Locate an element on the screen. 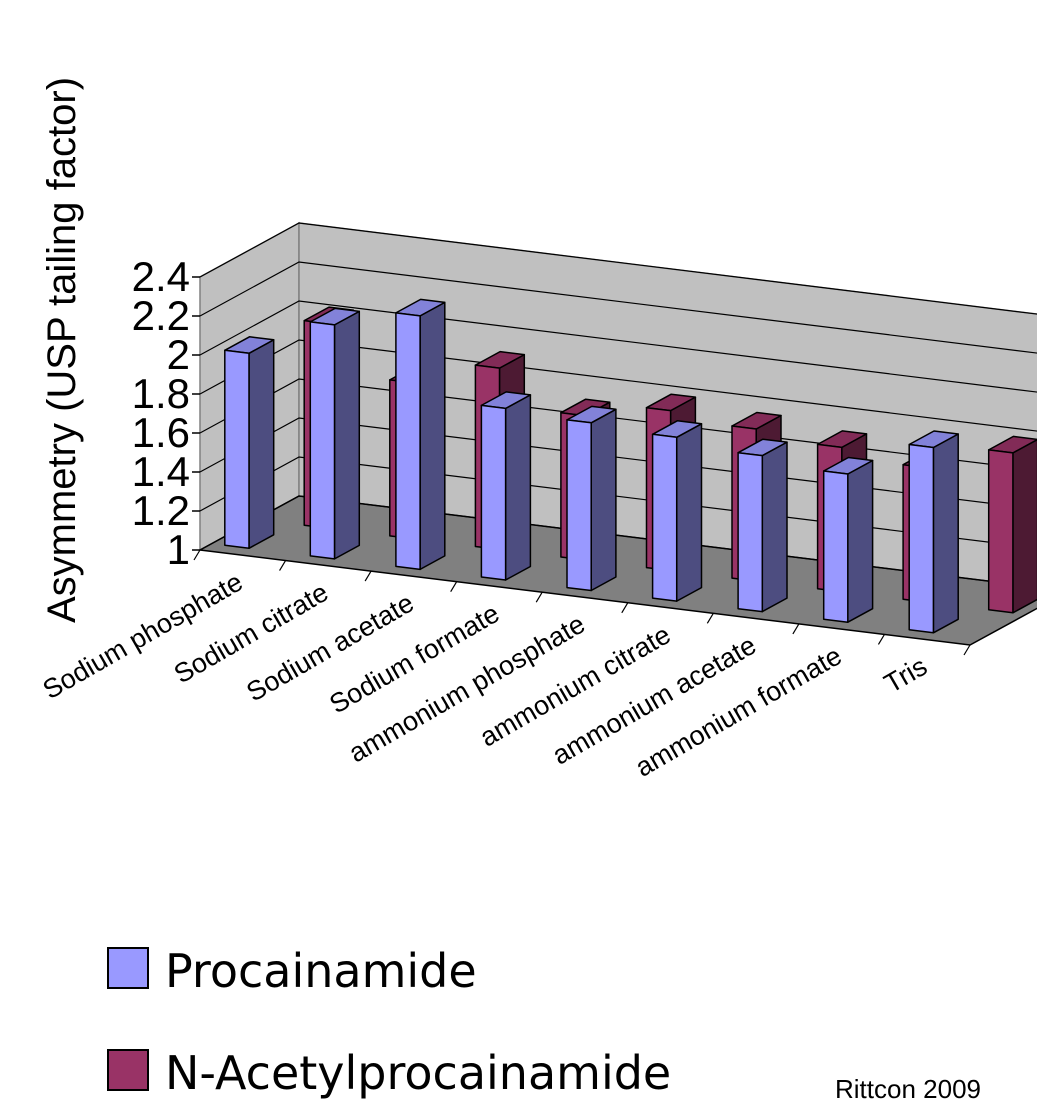 The width and height of the screenshot is (1037, 1100). legend: Procainamide N-Acetylprocainamide is located at coordinates (389, 1022).